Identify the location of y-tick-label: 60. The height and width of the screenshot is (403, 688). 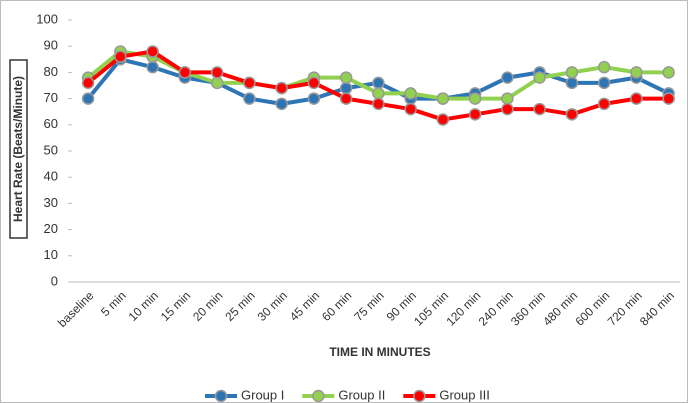
(51, 123).